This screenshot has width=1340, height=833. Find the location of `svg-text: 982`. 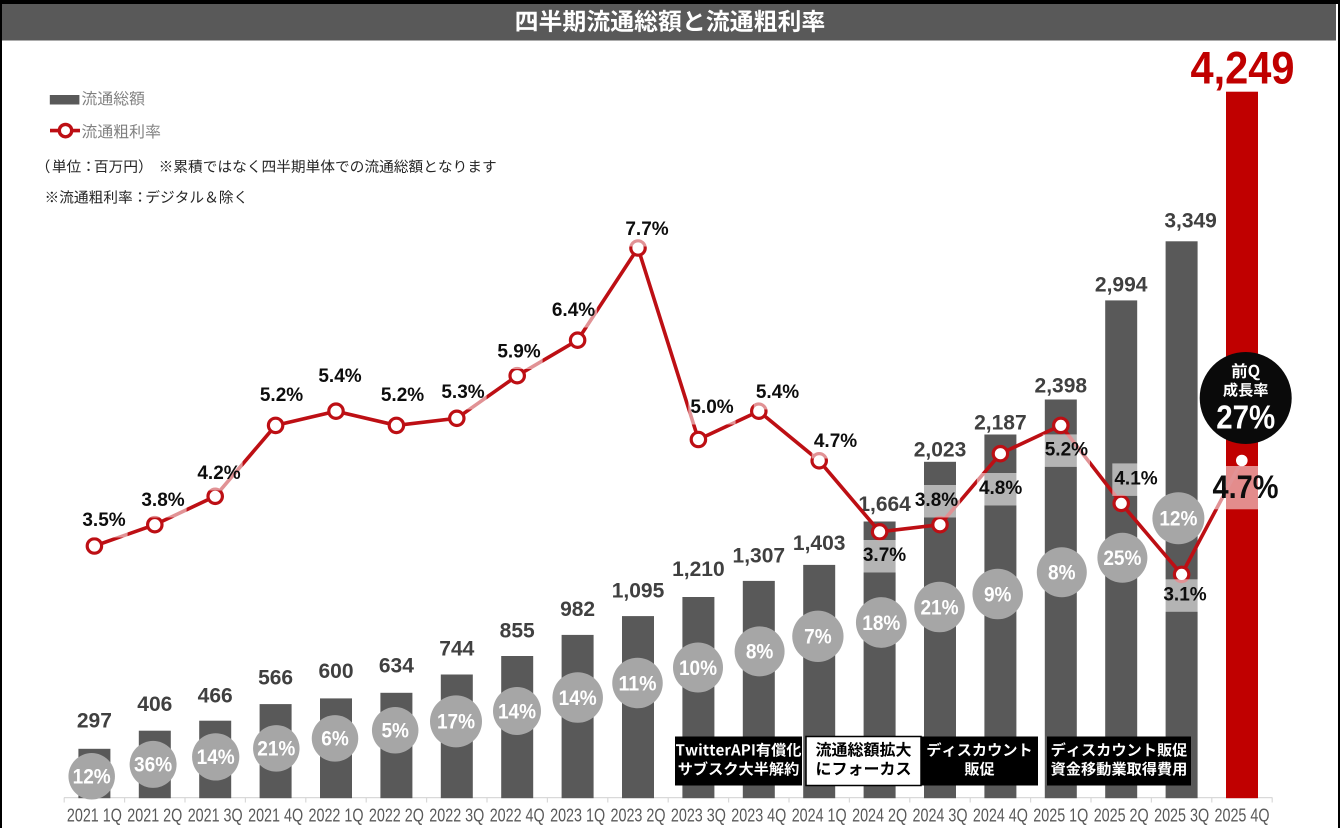

svg-text: 982 is located at coordinates (577, 609).